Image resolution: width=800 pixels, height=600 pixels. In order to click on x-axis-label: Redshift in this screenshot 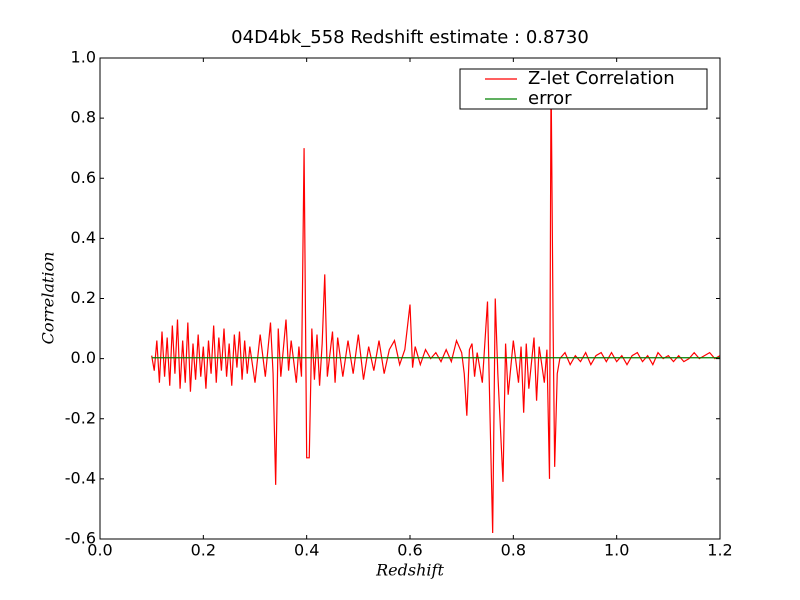, I will do `click(409, 570)`.